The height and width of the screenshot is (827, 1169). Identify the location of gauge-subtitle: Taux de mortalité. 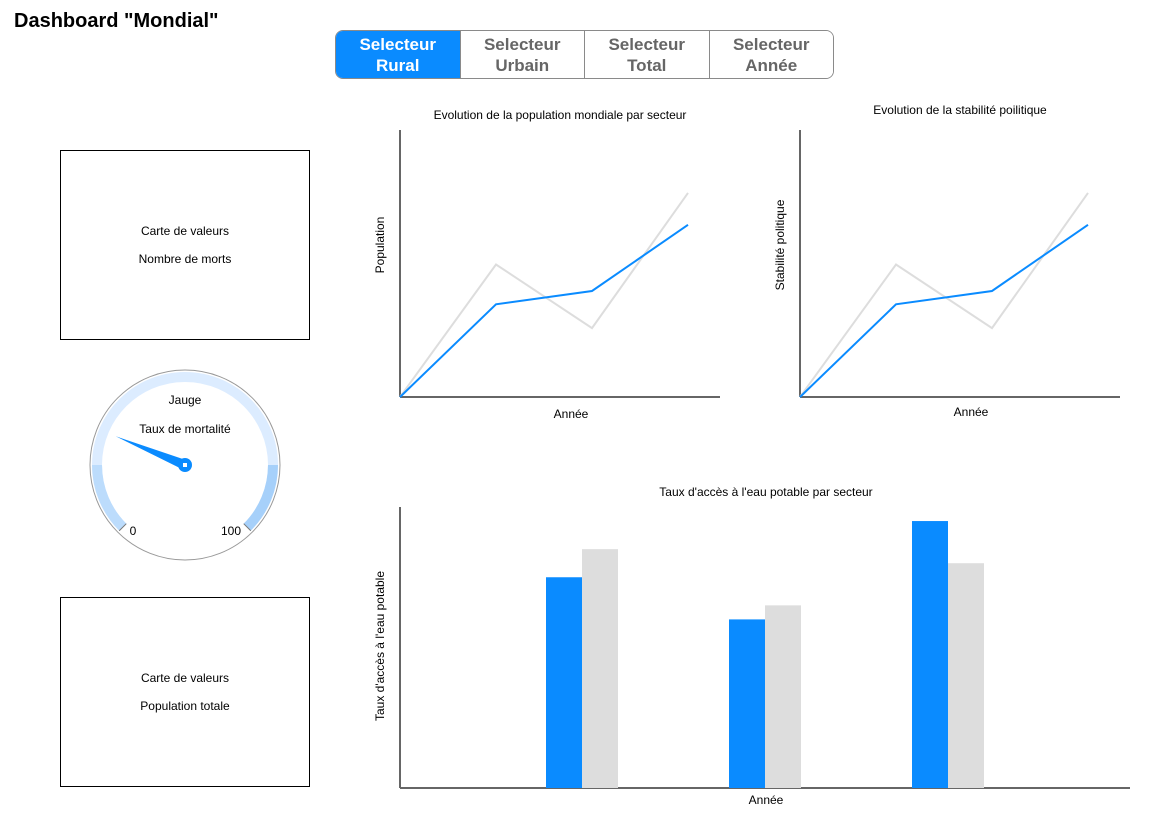
(185, 429).